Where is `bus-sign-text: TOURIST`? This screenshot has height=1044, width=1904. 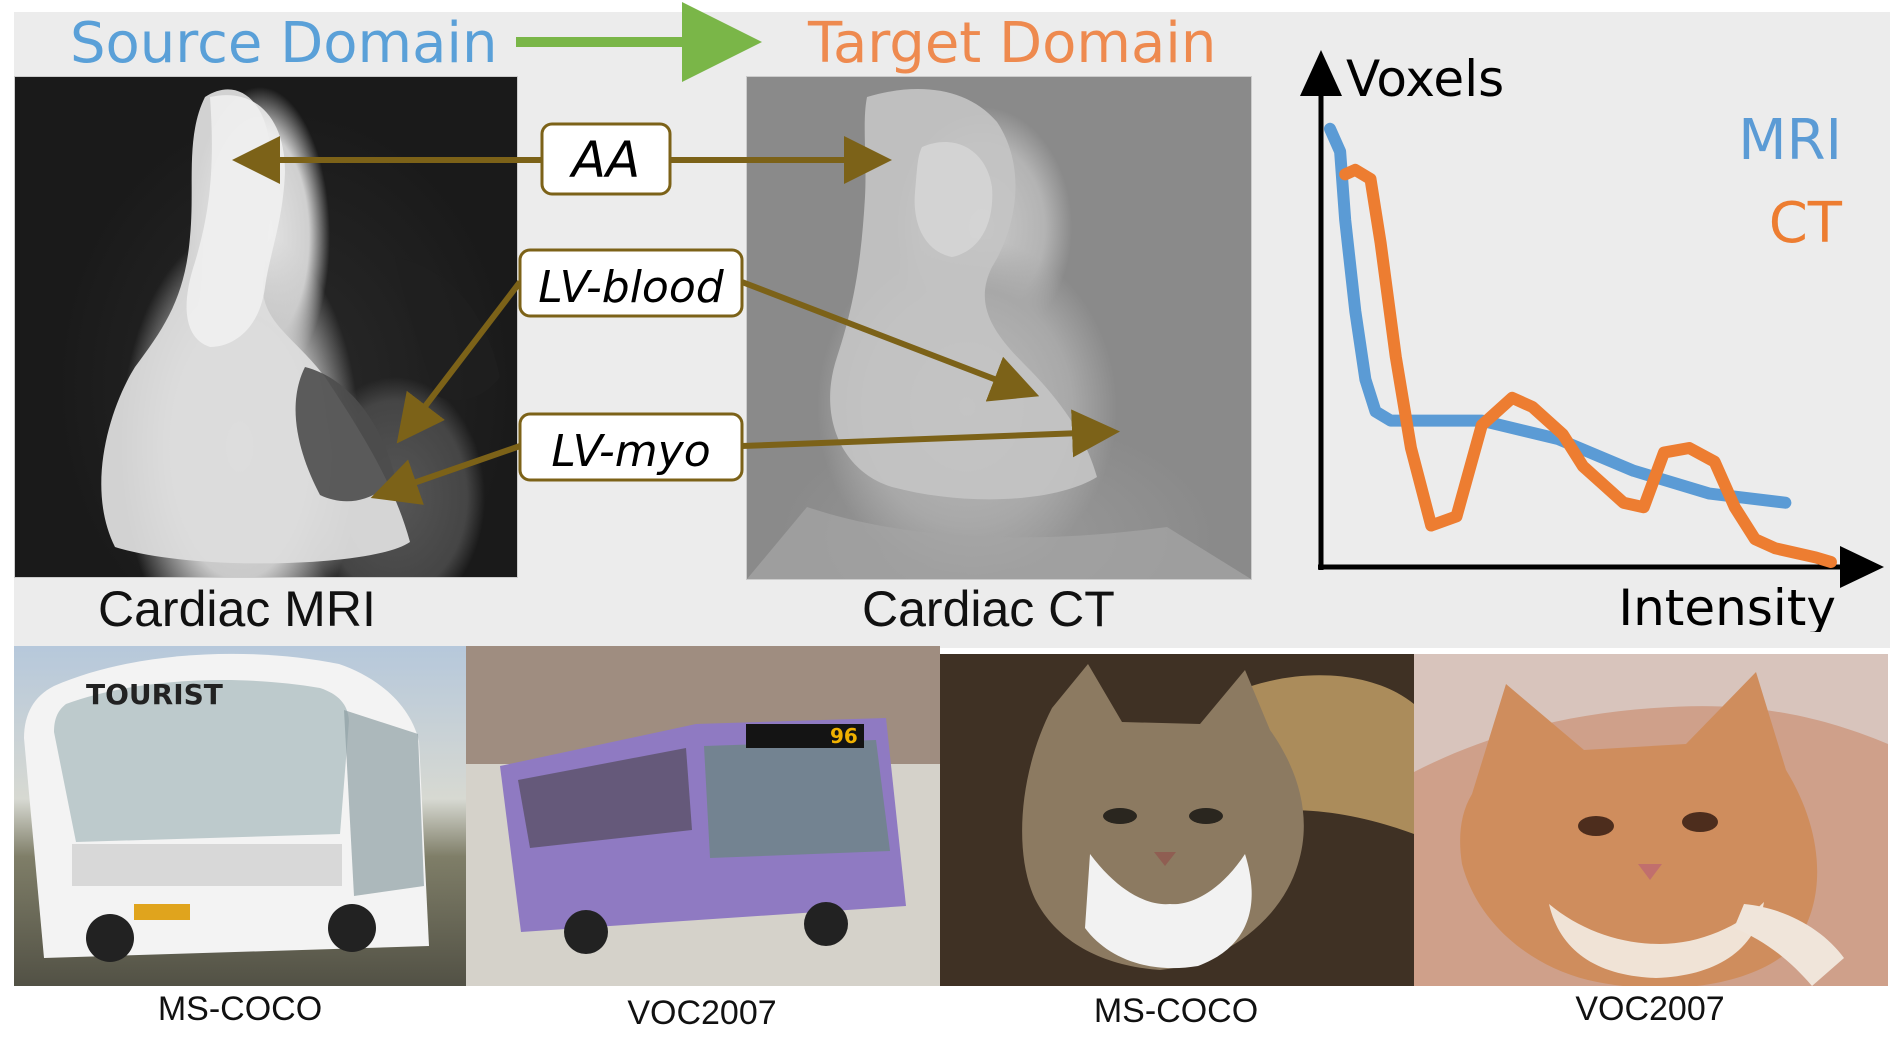
bus-sign-text: TOURIST is located at coordinates (154, 694).